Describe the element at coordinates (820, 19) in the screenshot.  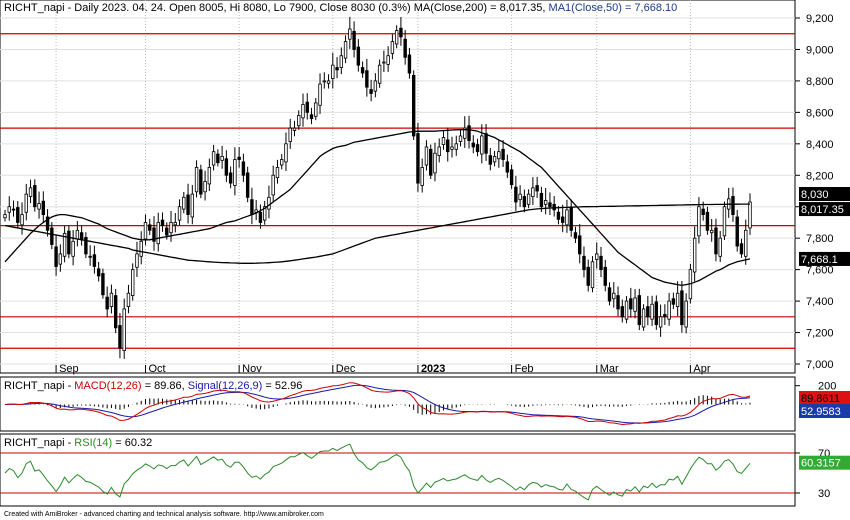
I see `price-ytick-label: 9,200` at that location.